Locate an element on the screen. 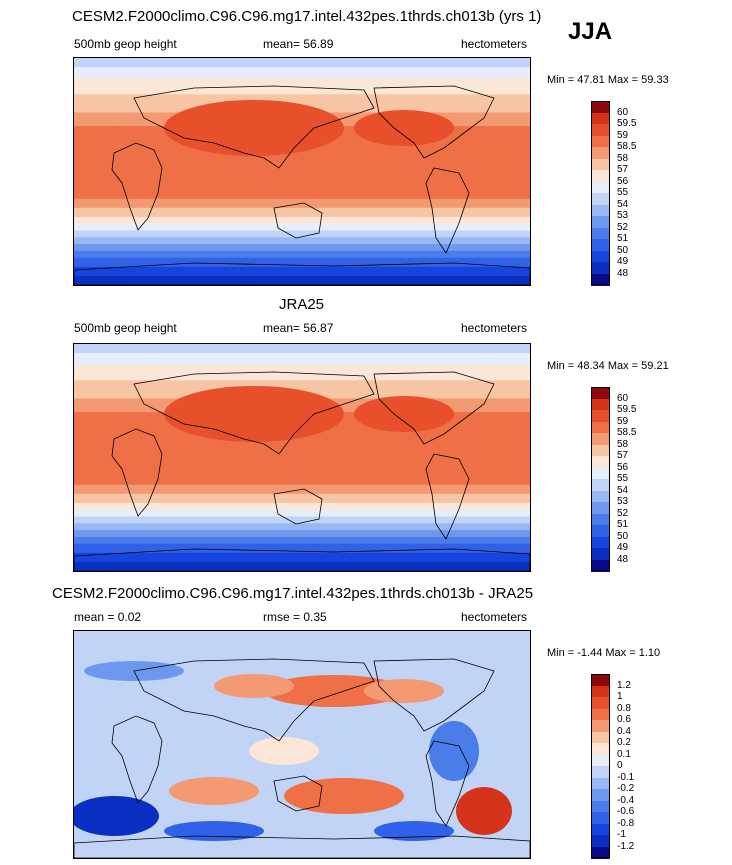  colorbar-tick-label: -0.2 is located at coordinates (626, 788).